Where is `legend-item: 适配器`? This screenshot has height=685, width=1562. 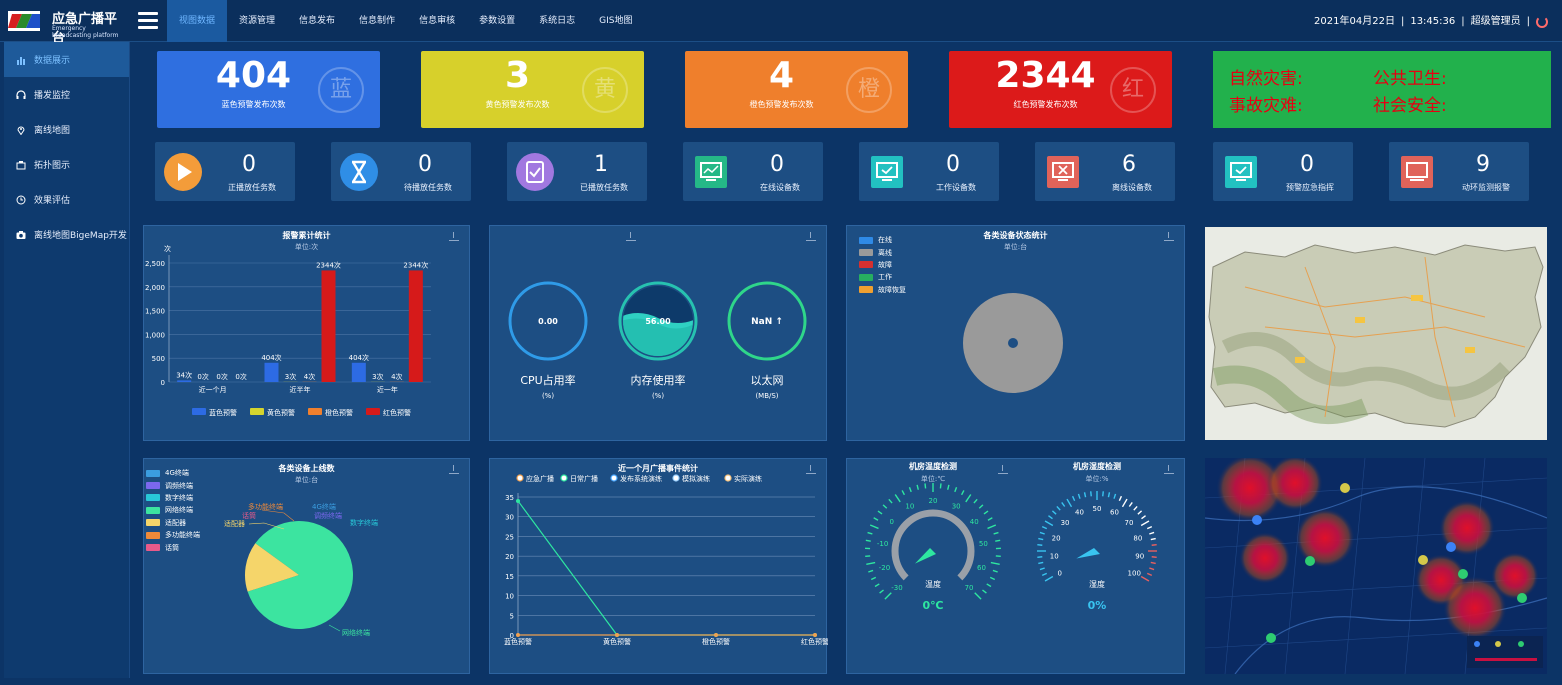
legend-item: 适配器 is located at coordinates (173, 523).